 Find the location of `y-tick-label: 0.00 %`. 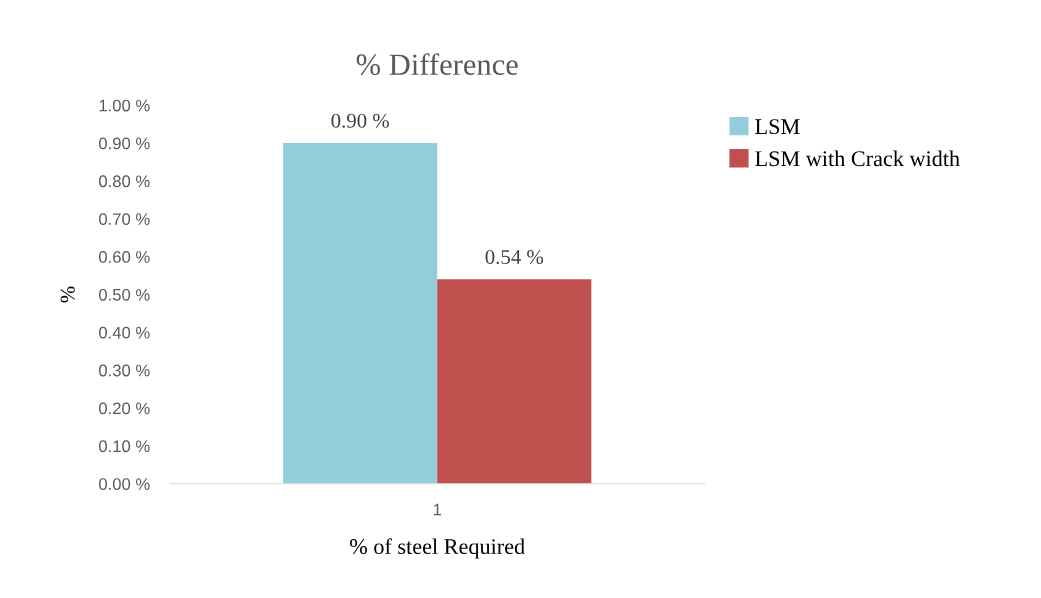

y-tick-label: 0.00 % is located at coordinates (124, 484).